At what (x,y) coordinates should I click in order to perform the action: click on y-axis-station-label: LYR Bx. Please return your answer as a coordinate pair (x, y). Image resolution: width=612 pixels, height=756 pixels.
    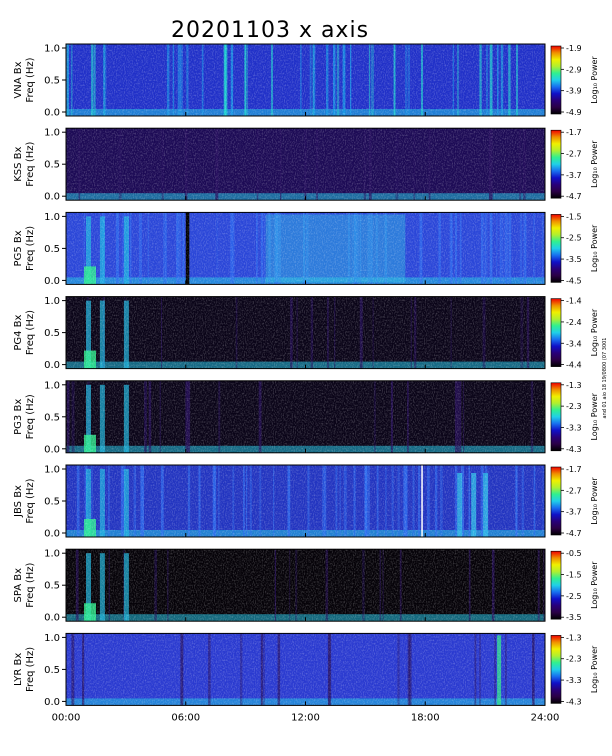
    Looking at the image, I should click on (18, 669).